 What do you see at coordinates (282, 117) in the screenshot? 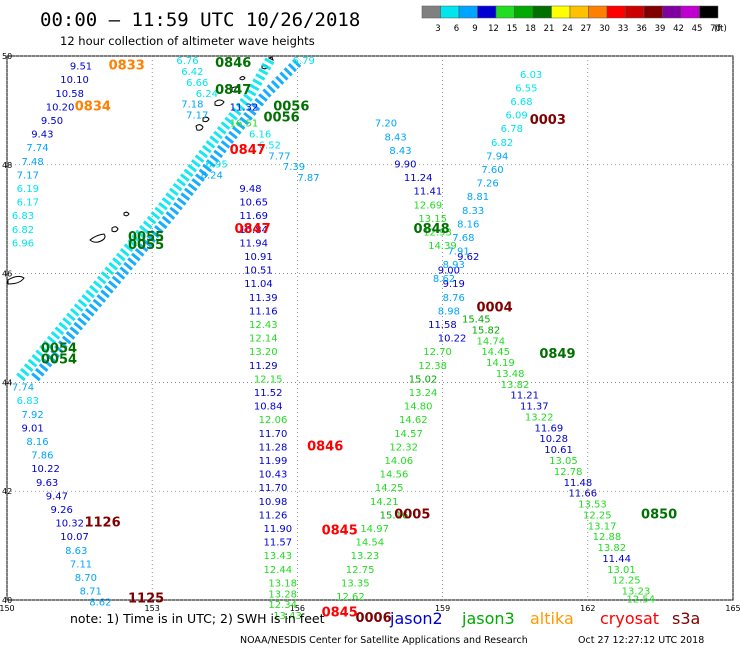
I see `pass-time-label: 0056` at bounding box center [282, 117].